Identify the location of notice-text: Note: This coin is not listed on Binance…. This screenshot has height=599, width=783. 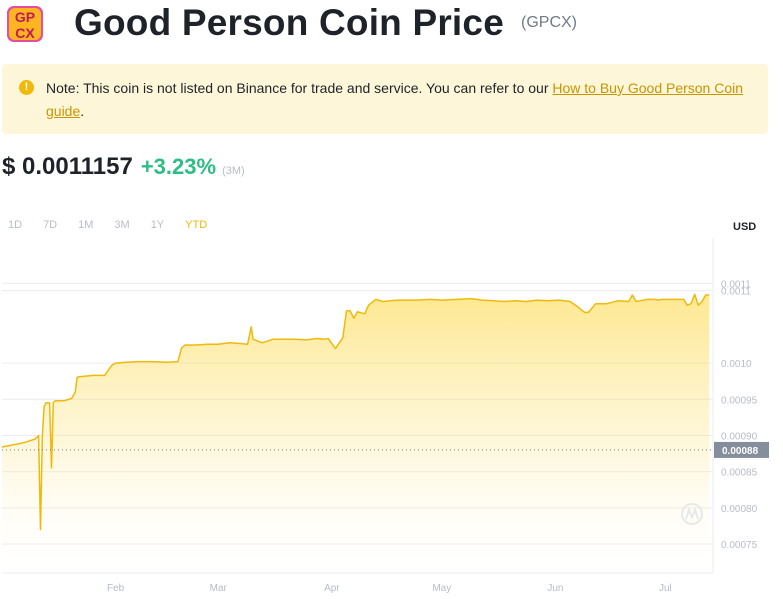
(401, 100).